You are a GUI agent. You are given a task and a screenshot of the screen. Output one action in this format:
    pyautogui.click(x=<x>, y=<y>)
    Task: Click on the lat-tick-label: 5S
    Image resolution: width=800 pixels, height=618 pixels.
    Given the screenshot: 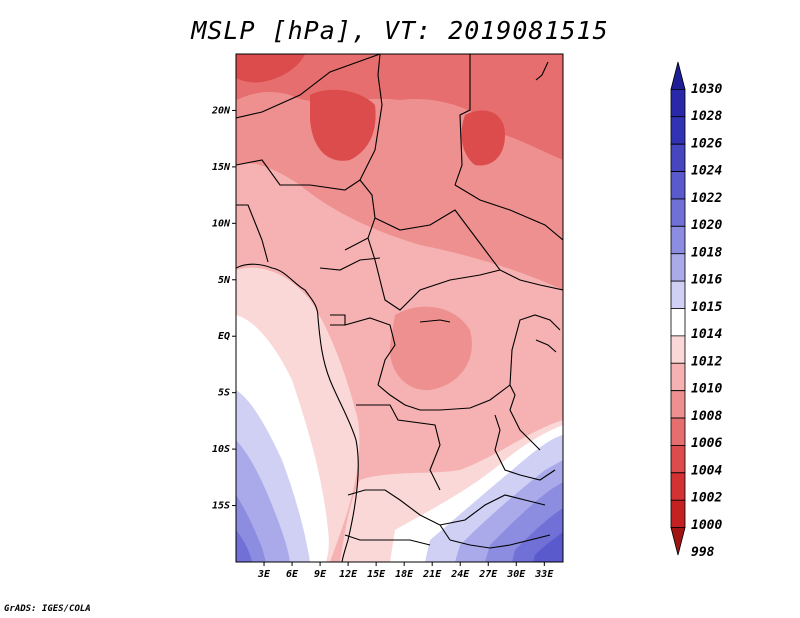 What is the action you would take?
    pyautogui.click(x=224, y=393)
    